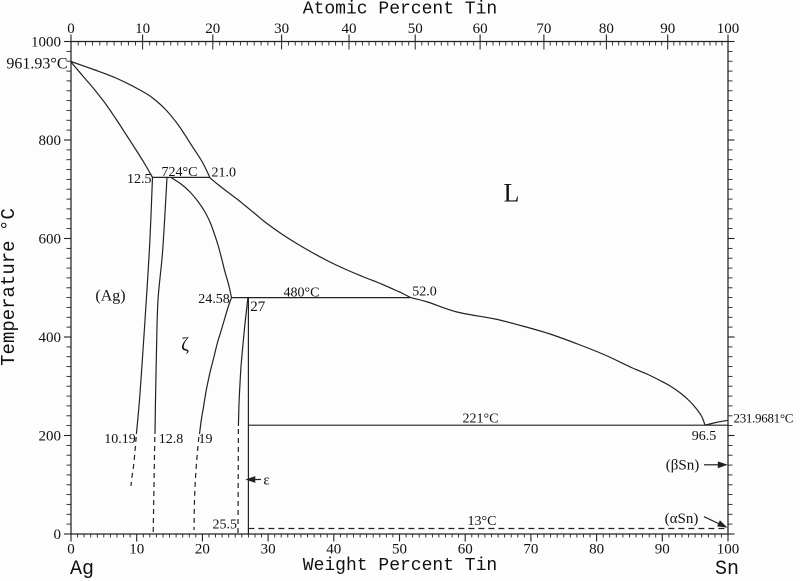 The height and width of the screenshot is (581, 800). Describe the element at coordinates (225, 525) in the screenshot. I see `svg-text: 25.5` at that location.